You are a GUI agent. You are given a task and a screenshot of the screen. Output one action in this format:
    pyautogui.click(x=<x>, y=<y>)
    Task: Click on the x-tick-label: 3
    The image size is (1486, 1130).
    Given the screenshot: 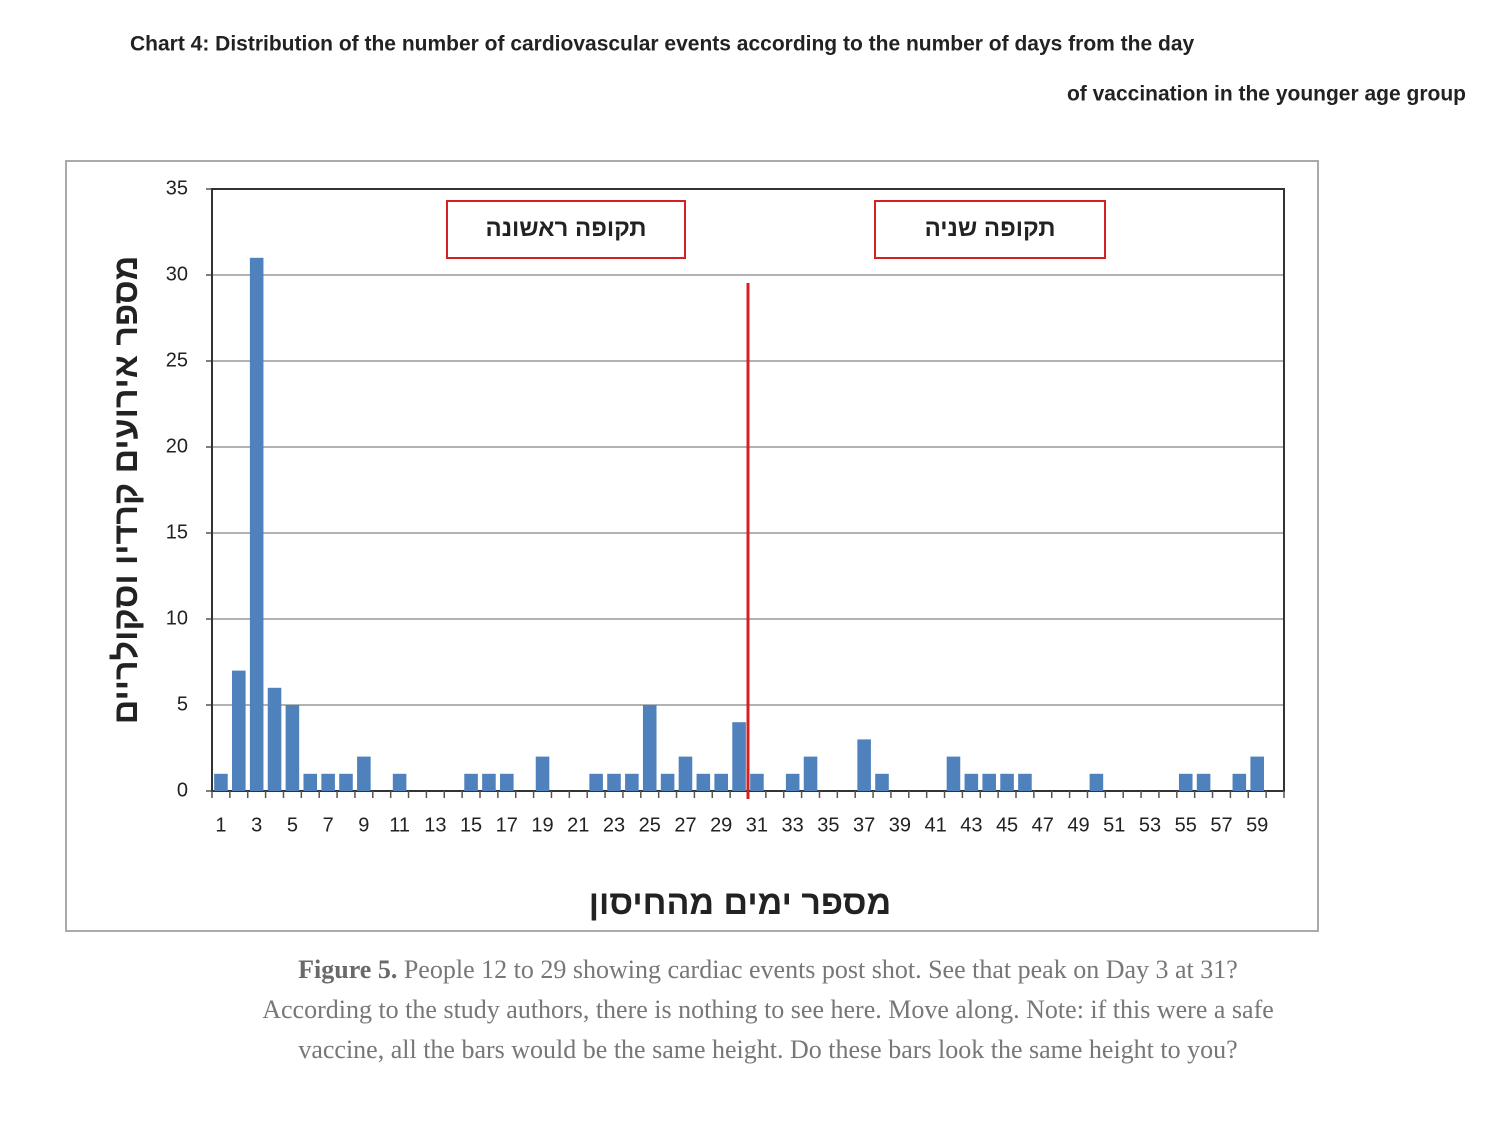 What is the action you would take?
    pyautogui.click(x=256, y=825)
    